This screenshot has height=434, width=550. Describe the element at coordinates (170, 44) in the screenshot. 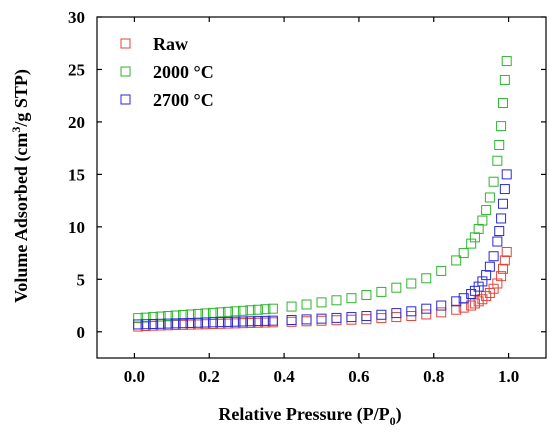

I see `legend-label-raw: Raw` at that location.